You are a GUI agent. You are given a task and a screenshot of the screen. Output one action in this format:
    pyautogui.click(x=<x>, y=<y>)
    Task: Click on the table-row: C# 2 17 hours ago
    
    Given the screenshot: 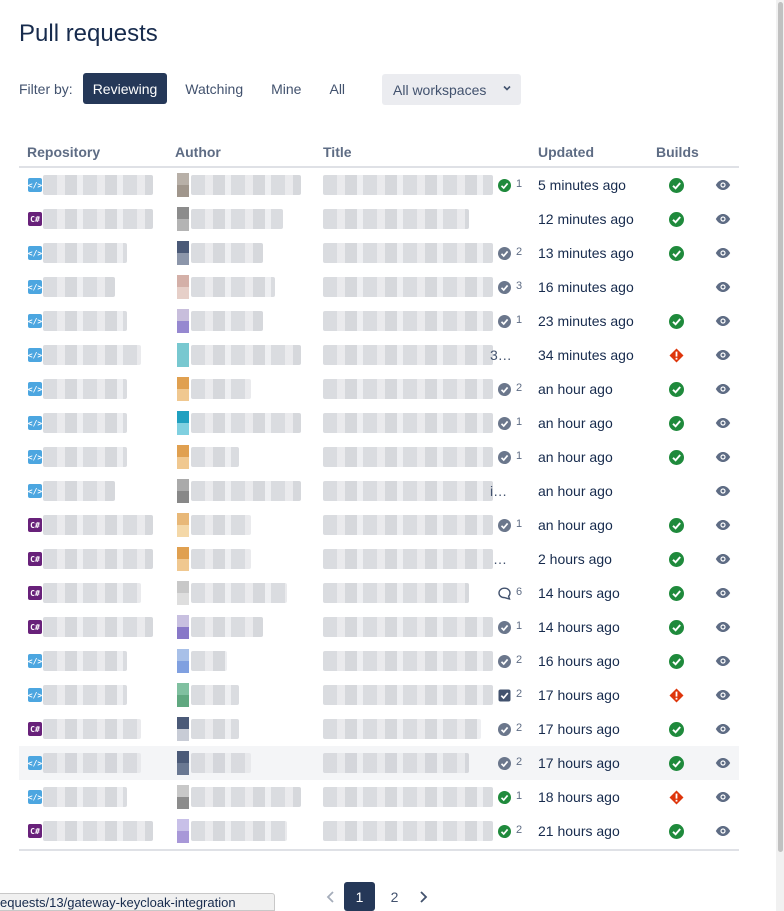 What is the action you would take?
    pyautogui.click(x=379, y=729)
    